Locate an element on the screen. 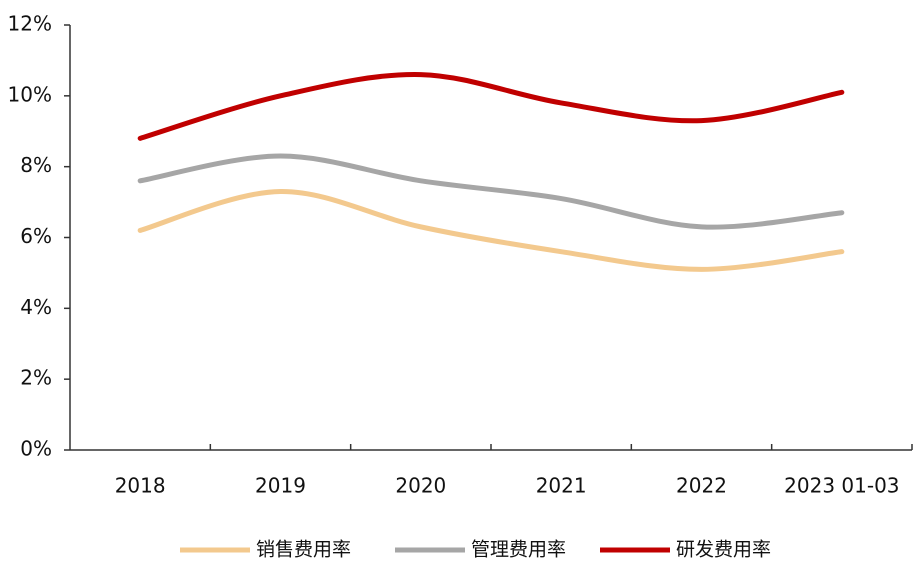  y-tick-label: 4% is located at coordinates (36, 307).